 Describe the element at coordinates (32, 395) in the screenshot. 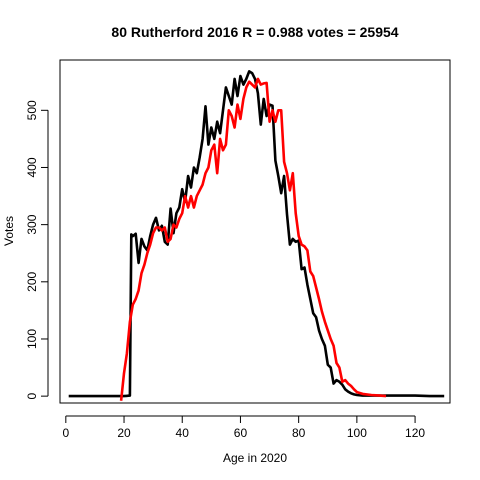

I see `y-tick-label: 0` at that location.